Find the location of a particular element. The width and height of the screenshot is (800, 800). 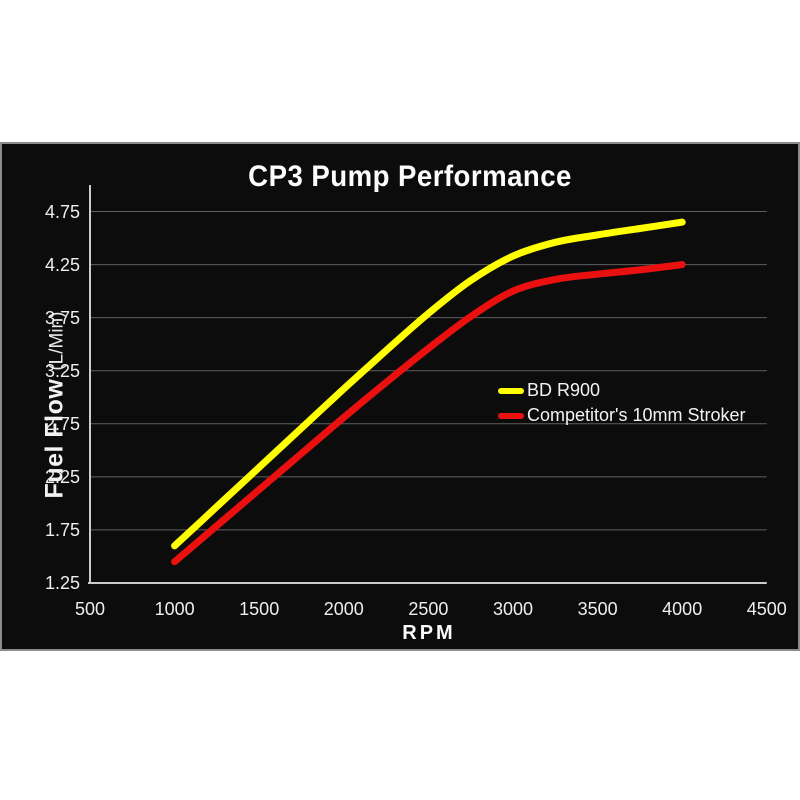

legend-label: Competitor's 10mm Stroker is located at coordinates (636, 415).